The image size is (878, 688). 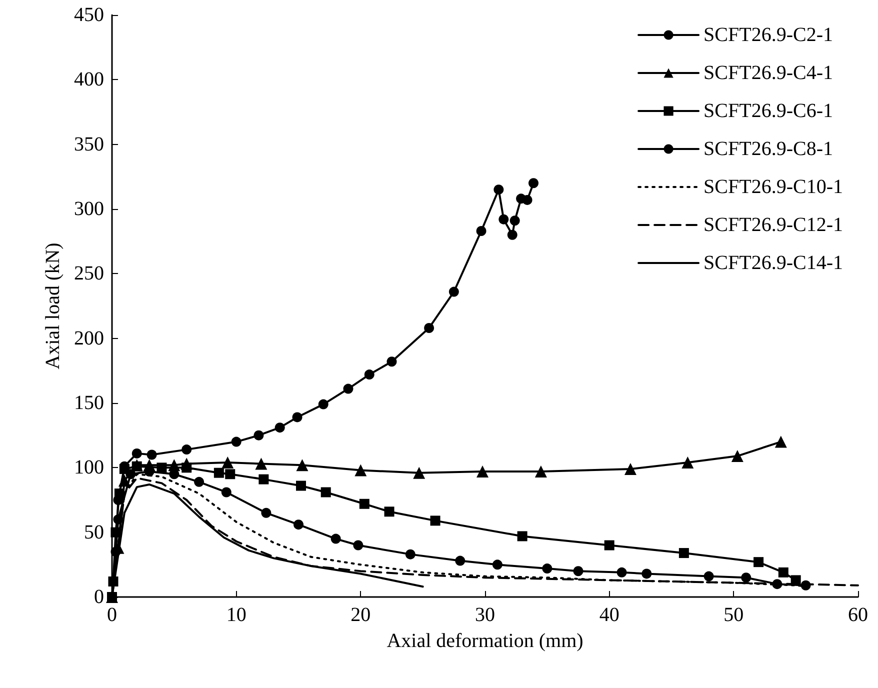 What do you see at coordinates (89, 273) in the screenshot?
I see `y-tick-label: 250` at bounding box center [89, 273].